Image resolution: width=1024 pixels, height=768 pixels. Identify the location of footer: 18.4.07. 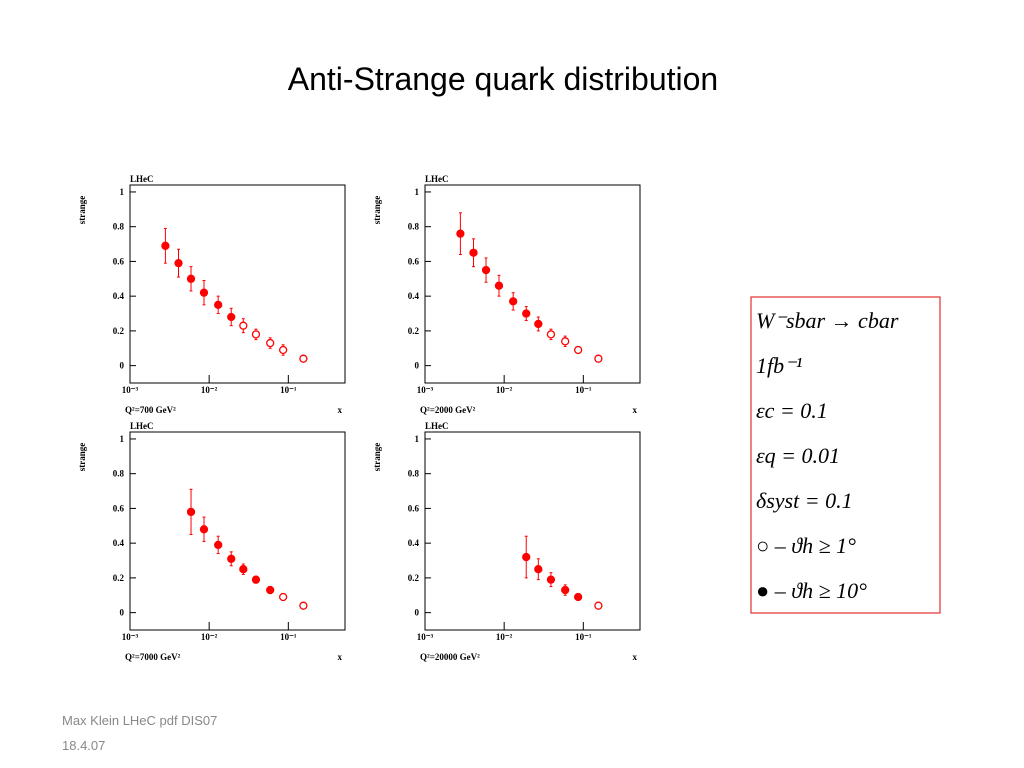
(83, 745).